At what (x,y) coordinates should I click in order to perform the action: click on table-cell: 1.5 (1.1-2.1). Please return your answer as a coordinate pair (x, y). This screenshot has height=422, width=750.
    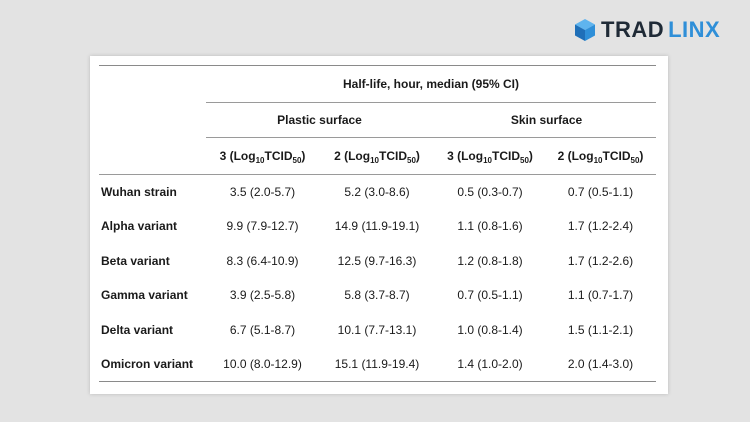
    Looking at the image, I should click on (600, 329).